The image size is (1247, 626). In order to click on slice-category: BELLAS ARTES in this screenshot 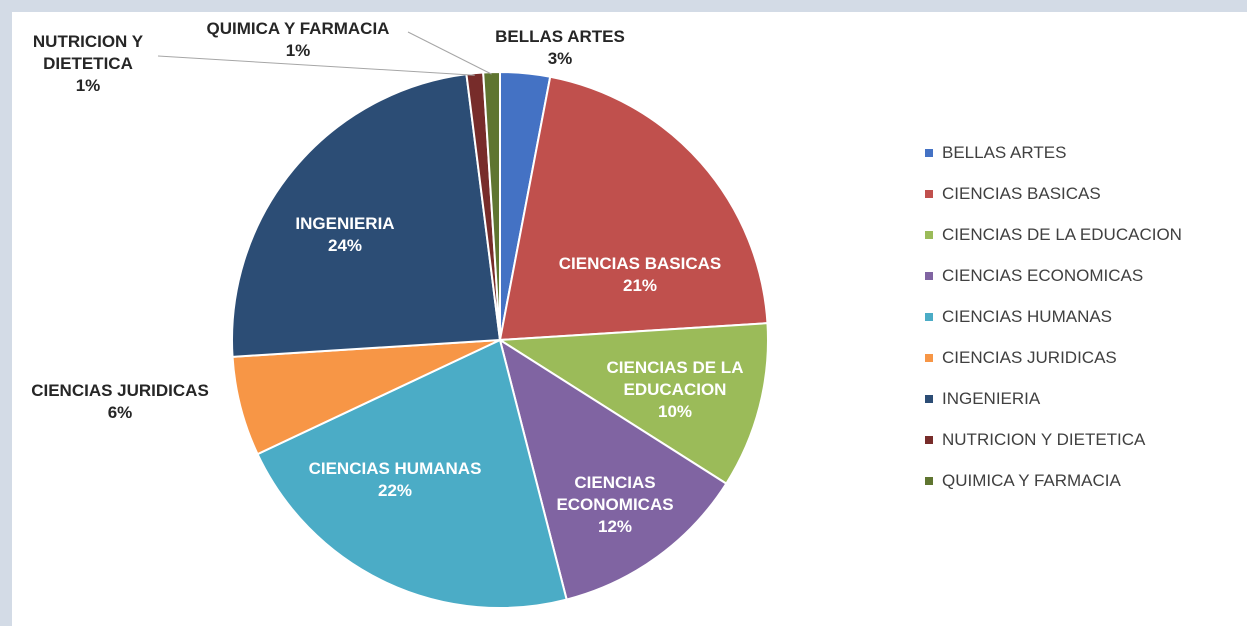, I will do `click(560, 36)`.